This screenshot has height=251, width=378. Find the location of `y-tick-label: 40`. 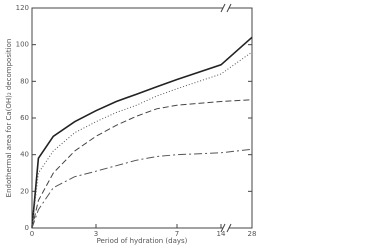

y-tick-label: 40 is located at coordinates (24, 155).